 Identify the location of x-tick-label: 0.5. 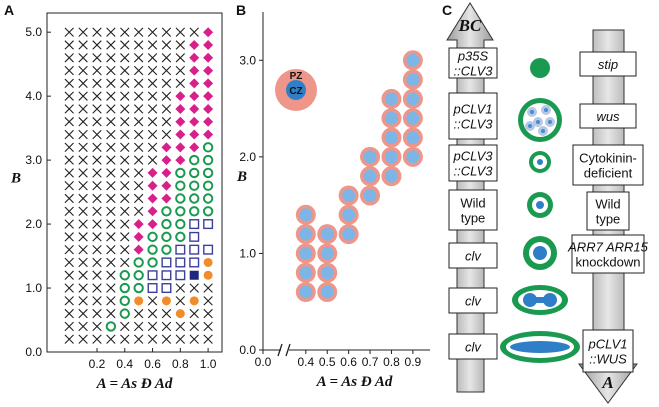
(327, 362).